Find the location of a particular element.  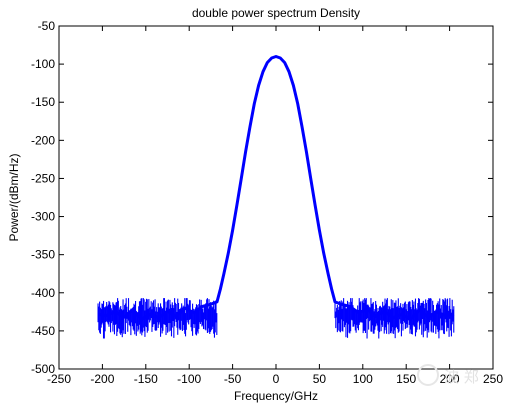

y-tick-label: -300 is located at coordinates (43, 217).